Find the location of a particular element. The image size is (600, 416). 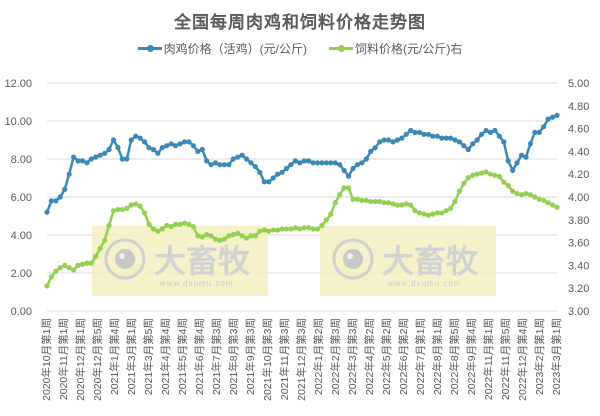

y2-tick-label: 3.60 is located at coordinates (578, 244).